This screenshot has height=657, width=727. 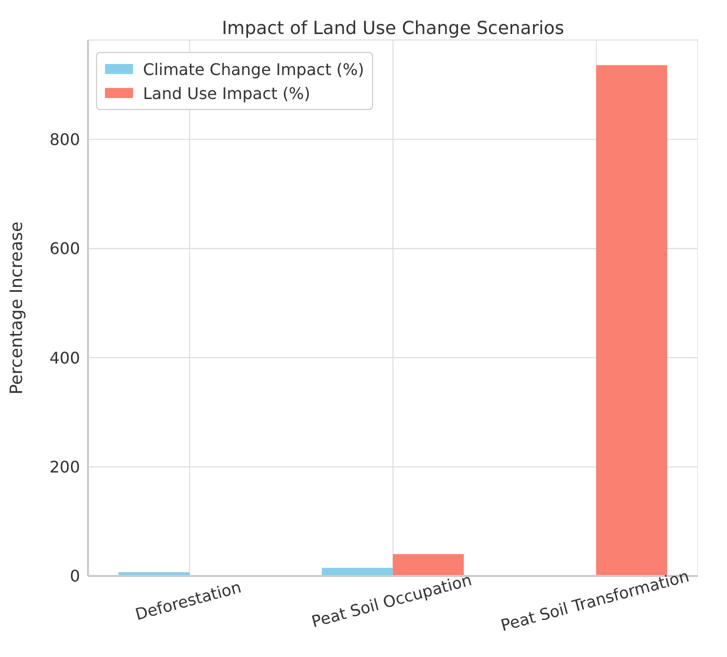 I want to click on y-tick-label: 0, so click(x=75, y=576).